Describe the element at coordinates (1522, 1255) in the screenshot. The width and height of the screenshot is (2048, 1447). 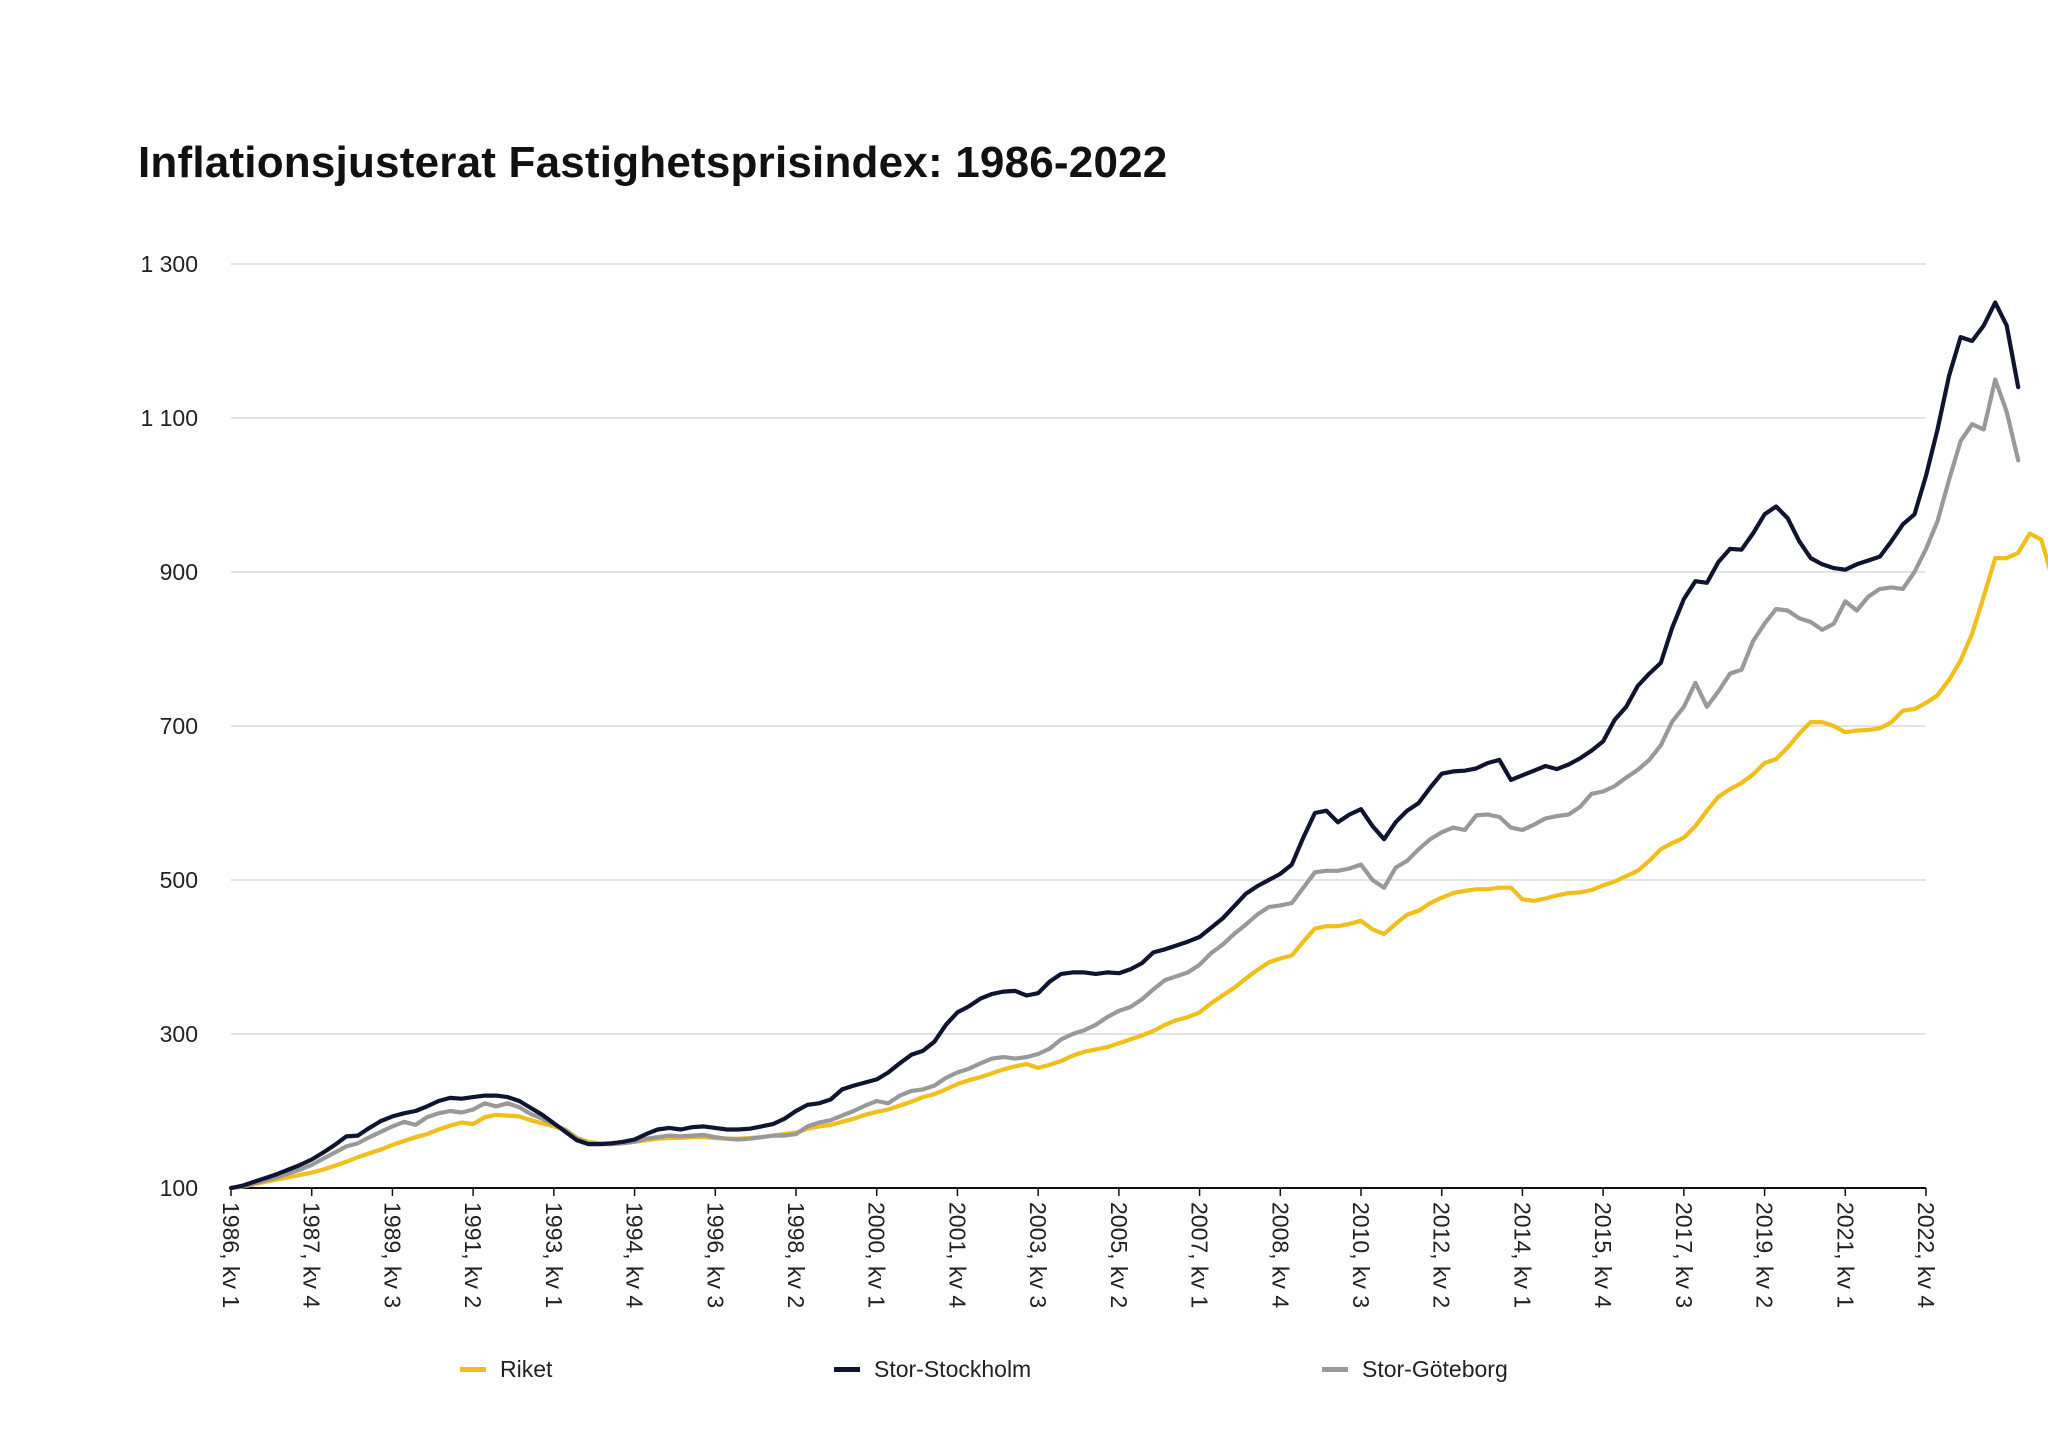
I see `x-tick-label: 2014, kv 1` at that location.